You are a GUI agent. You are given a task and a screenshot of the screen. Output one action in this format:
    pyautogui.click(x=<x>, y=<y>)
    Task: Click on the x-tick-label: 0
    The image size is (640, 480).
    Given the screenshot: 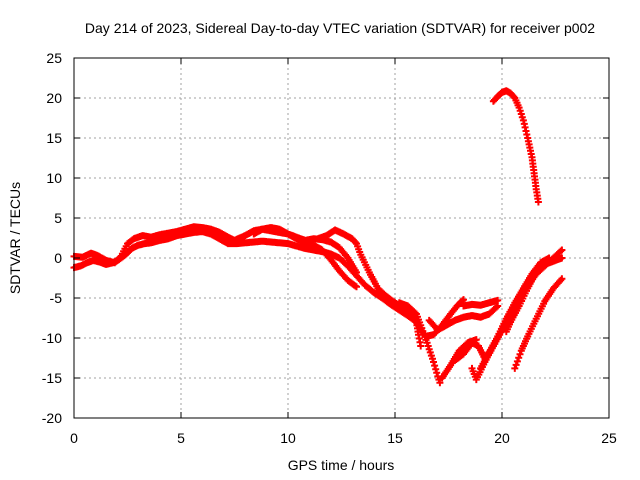 What is the action you would take?
    pyautogui.click(x=74, y=438)
    